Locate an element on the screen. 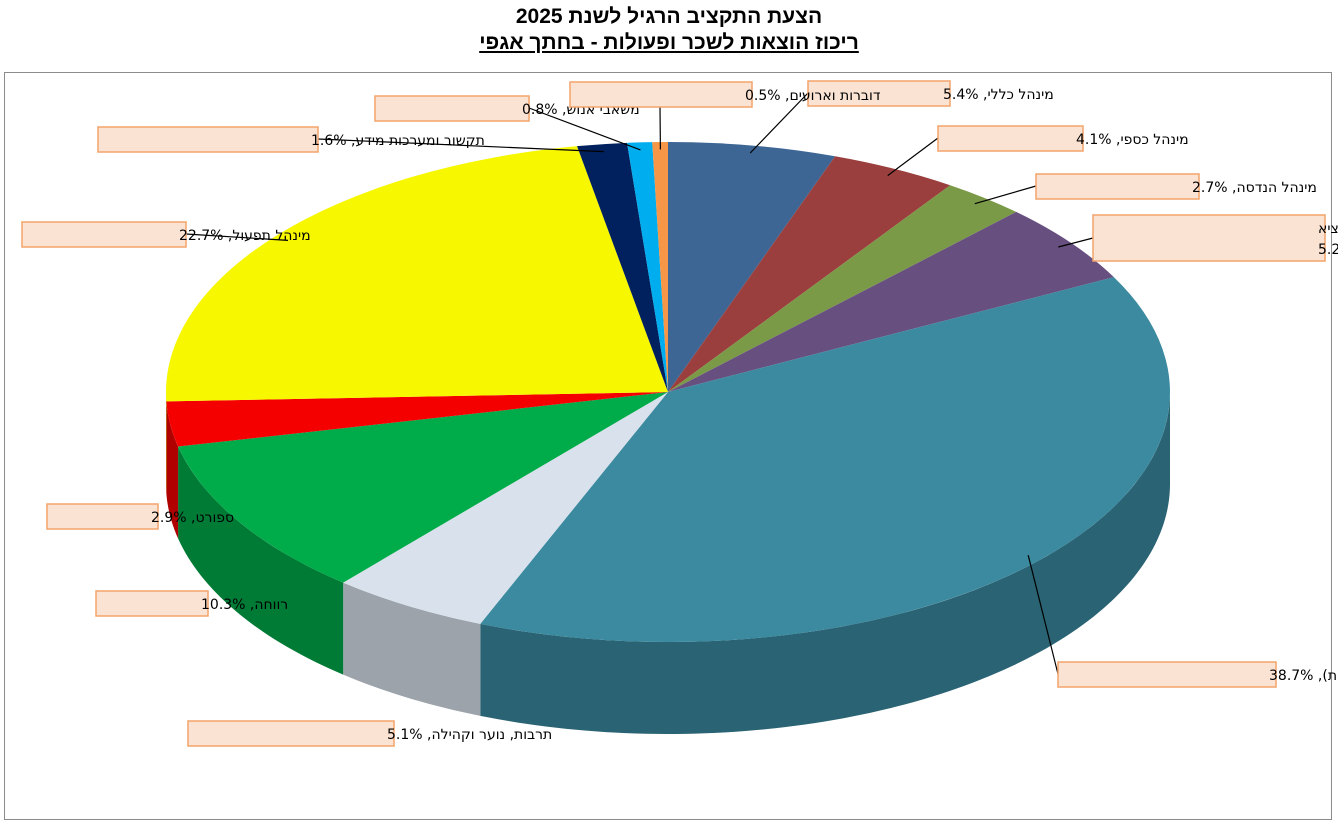  data-label-9: תקשוב ומערכות מידע, 1.6% is located at coordinates (291, 139).